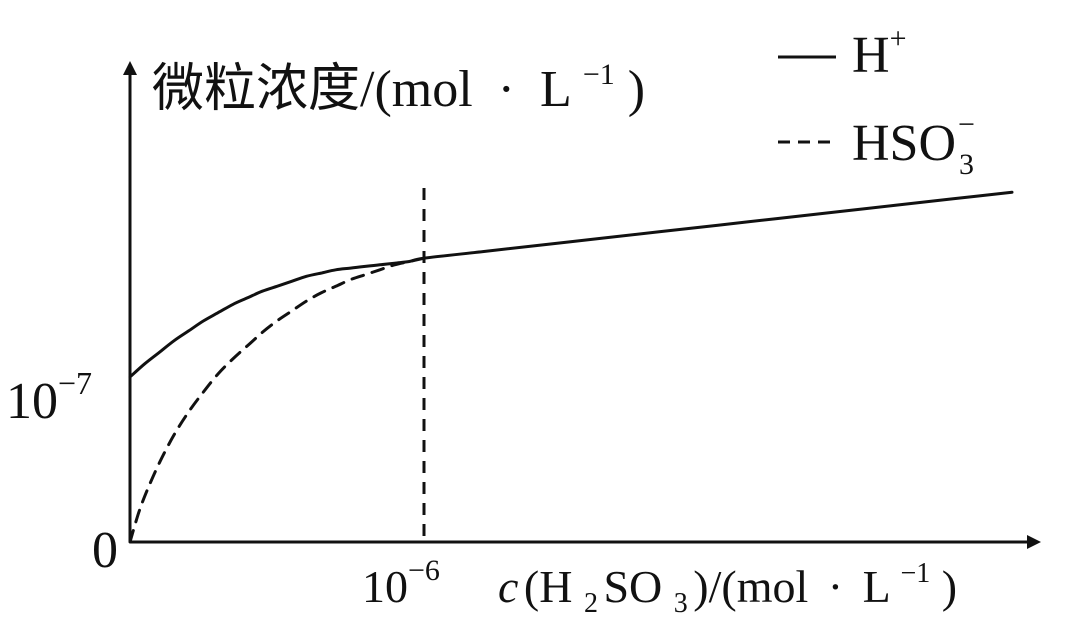  I want to click on legend-h-plus: H+, so click(879, 53).